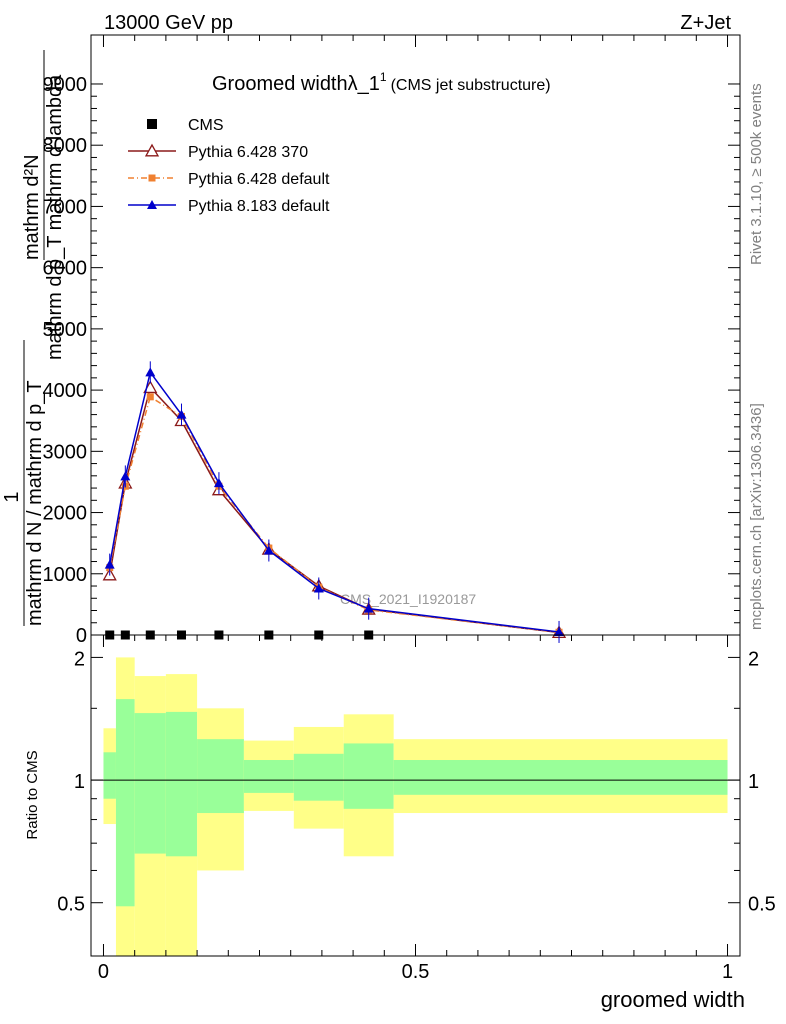  Describe the element at coordinates (185, 125) in the screenshot. I see `legend-entry: CMS` at that location.